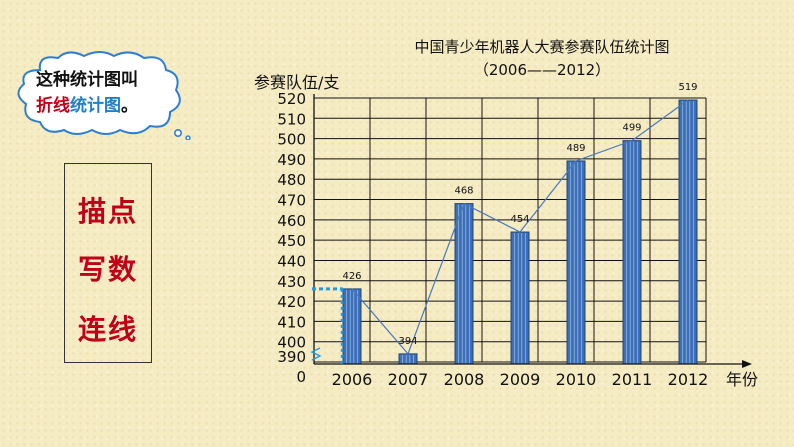 The height and width of the screenshot is (447, 794). I want to click on x-tick-label-2006: 2006, so click(352, 379).